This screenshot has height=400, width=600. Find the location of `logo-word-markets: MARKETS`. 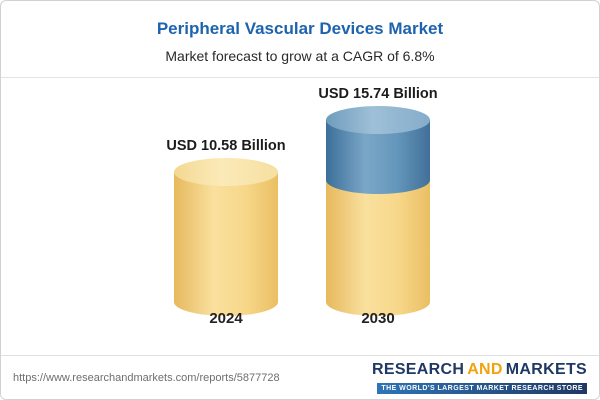

logo-word-markets: MARKETS is located at coordinates (546, 369).